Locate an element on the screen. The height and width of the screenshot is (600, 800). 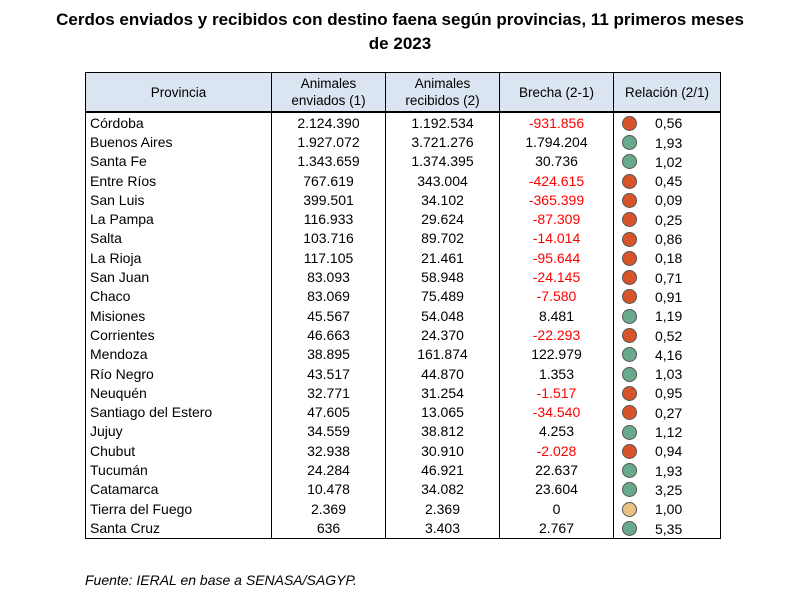
cell-brecha: -14.014 is located at coordinates (556, 238).